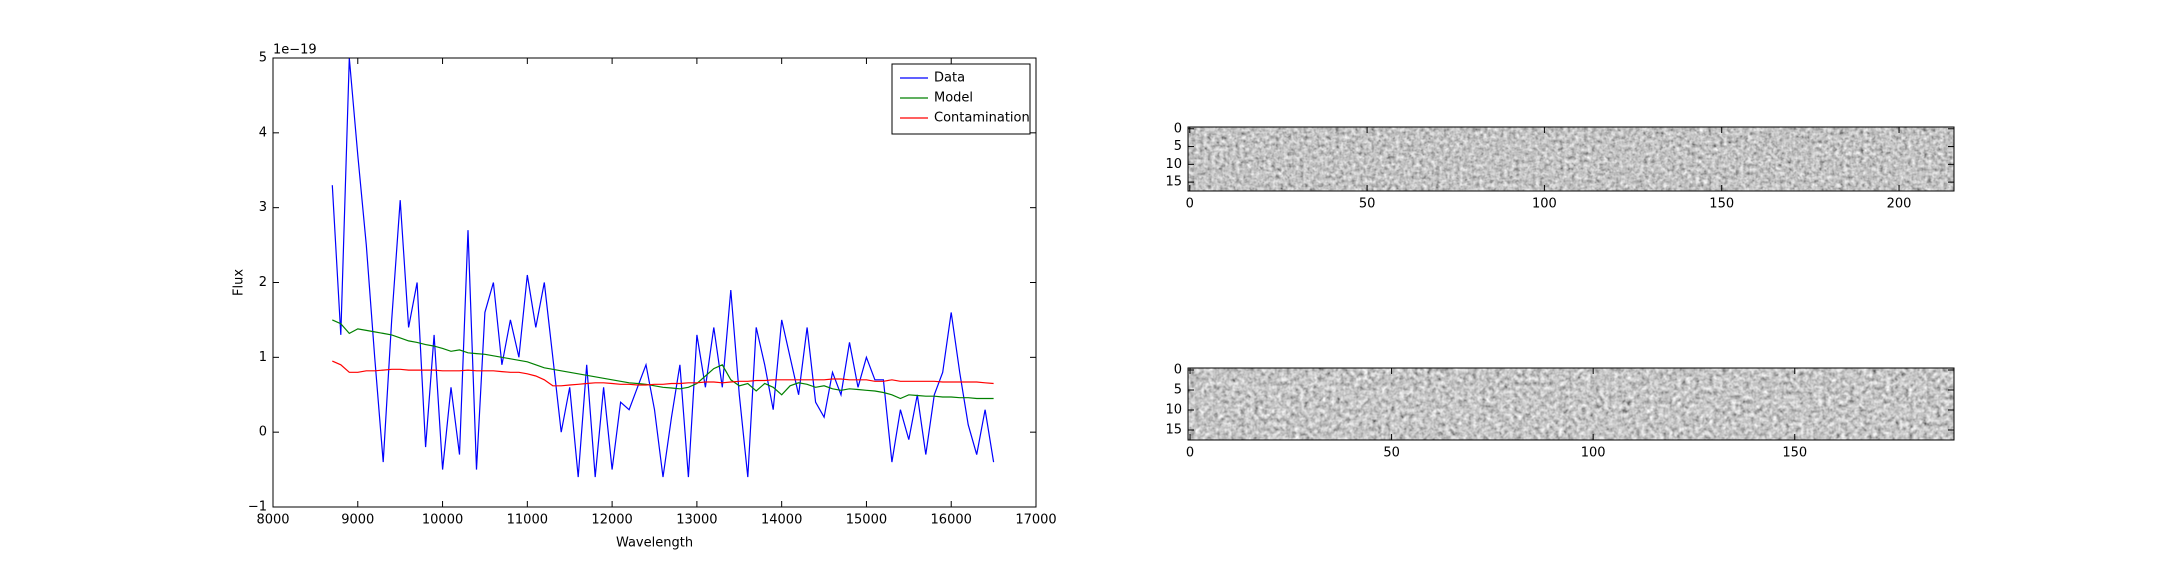  I want to click on x-axis-label: Wavelength, so click(654, 543).